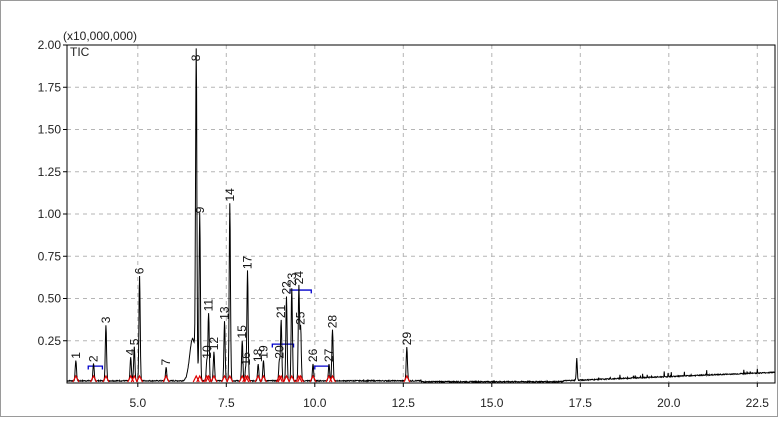 This screenshot has height=423, width=780. Describe the element at coordinates (134, 341) in the screenshot. I see `peak-label: 5` at that location.